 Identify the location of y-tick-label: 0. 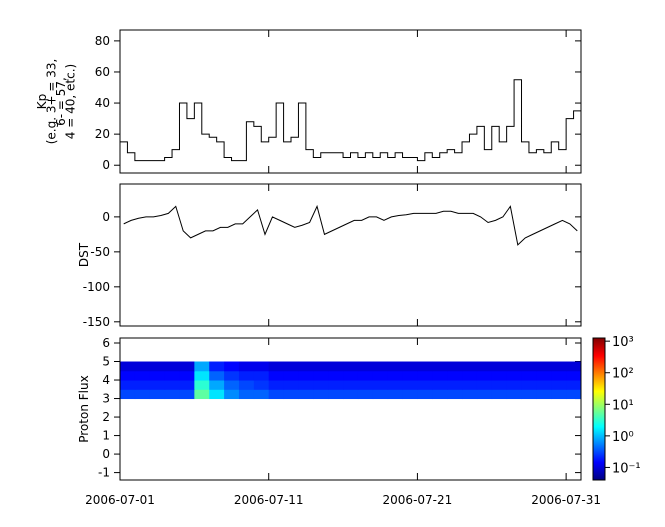
(106, 217).